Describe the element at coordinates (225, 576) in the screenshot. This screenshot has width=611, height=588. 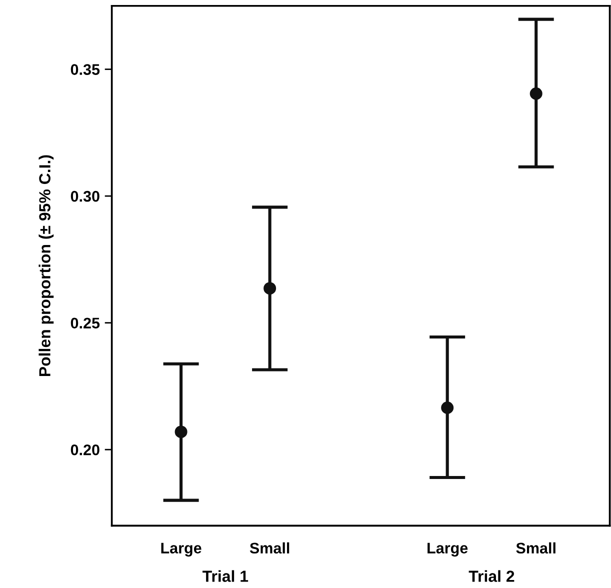
I see `text: Trial 1` at that location.